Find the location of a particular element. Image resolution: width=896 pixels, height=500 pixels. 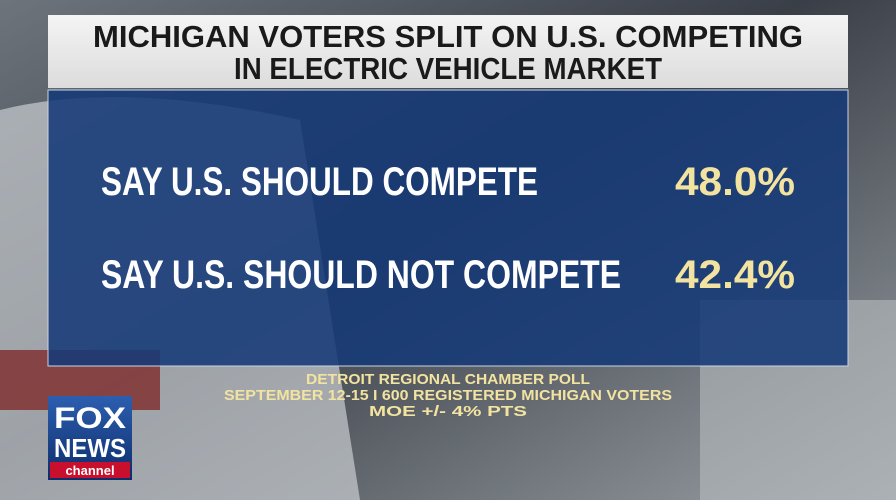

logo-text: FOX is located at coordinates (90, 418).